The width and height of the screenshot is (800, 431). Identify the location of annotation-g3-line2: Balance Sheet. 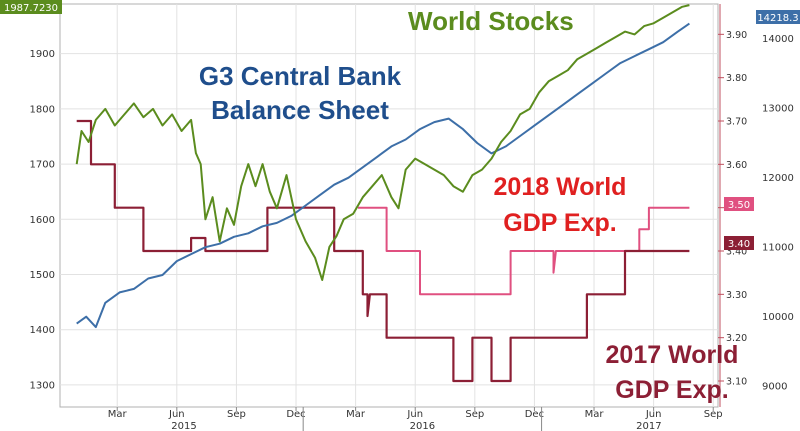
(300, 110).